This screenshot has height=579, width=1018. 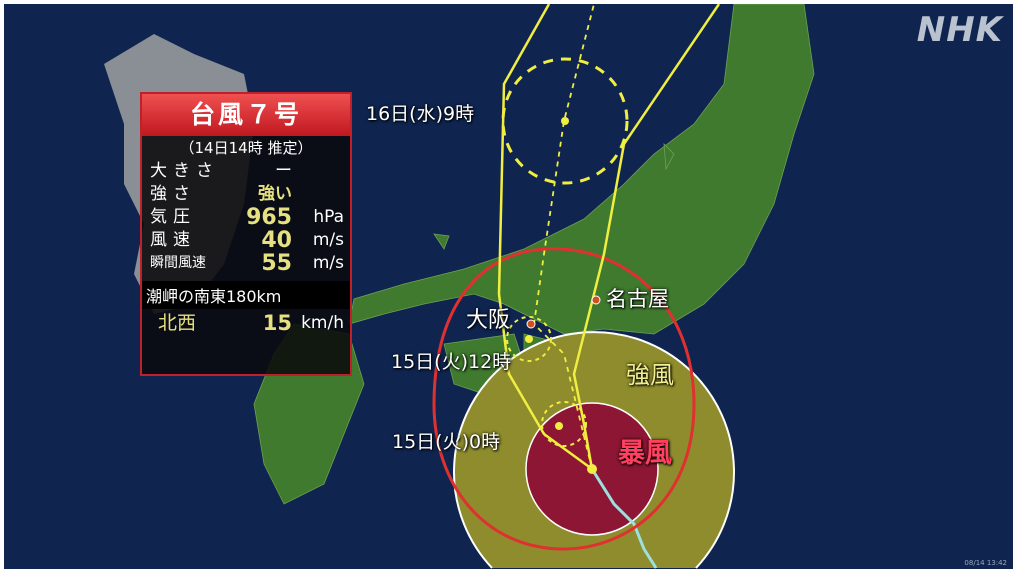 What do you see at coordinates (277, 323) in the screenshot?
I see `speed: 15` at bounding box center [277, 323].